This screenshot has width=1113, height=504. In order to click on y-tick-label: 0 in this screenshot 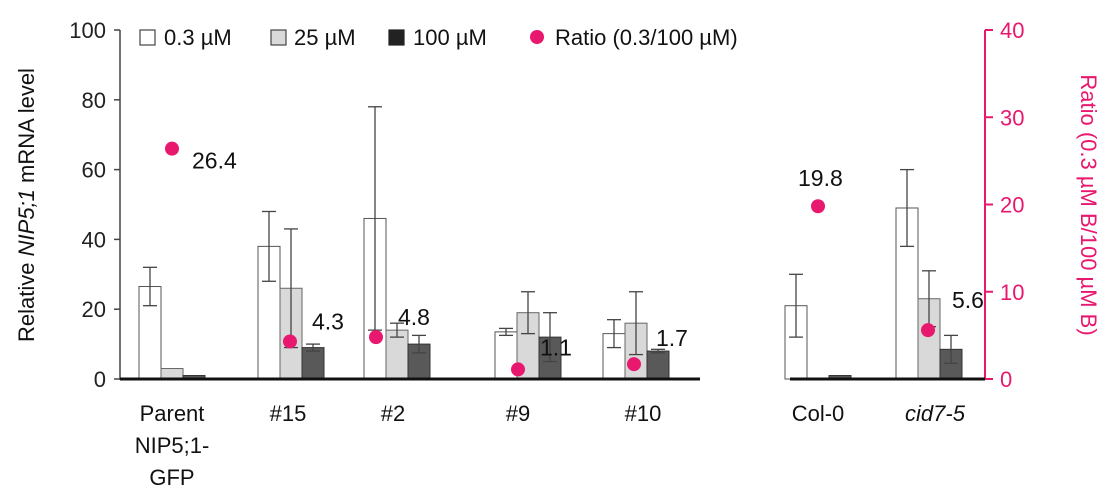, I will do `click(100, 379)`.